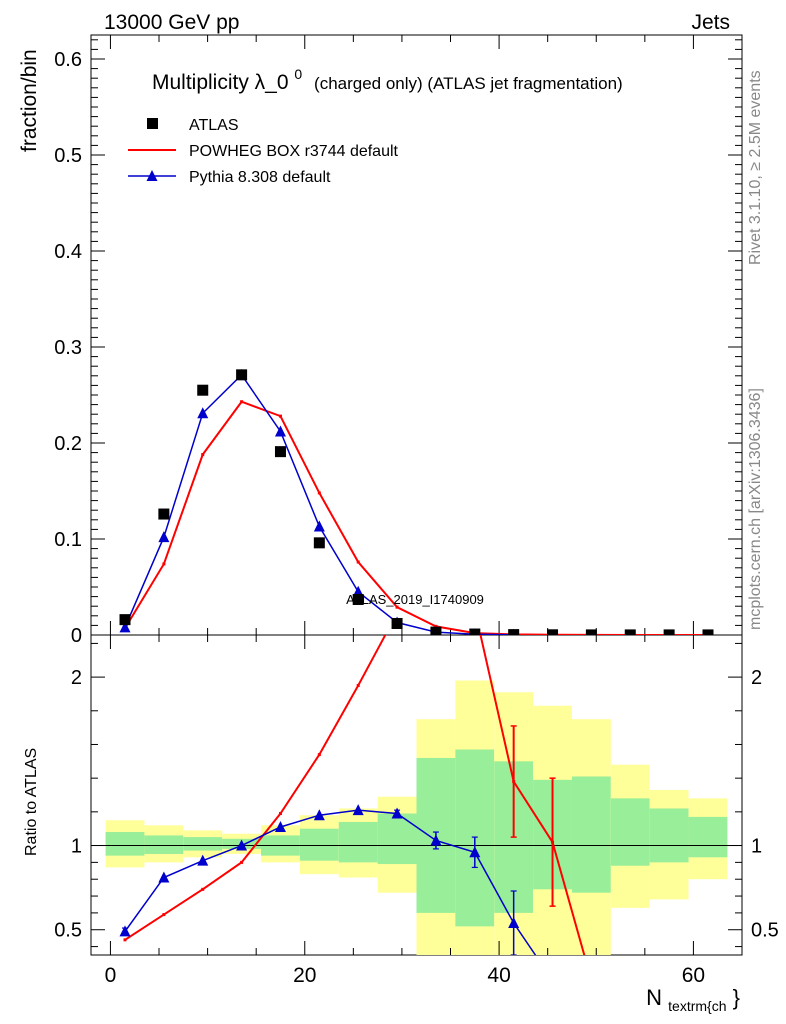 This screenshot has width=786, height=1024. Describe the element at coordinates (76, 847) in the screenshot. I see `y-tick-label-ratio: 1` at that location.